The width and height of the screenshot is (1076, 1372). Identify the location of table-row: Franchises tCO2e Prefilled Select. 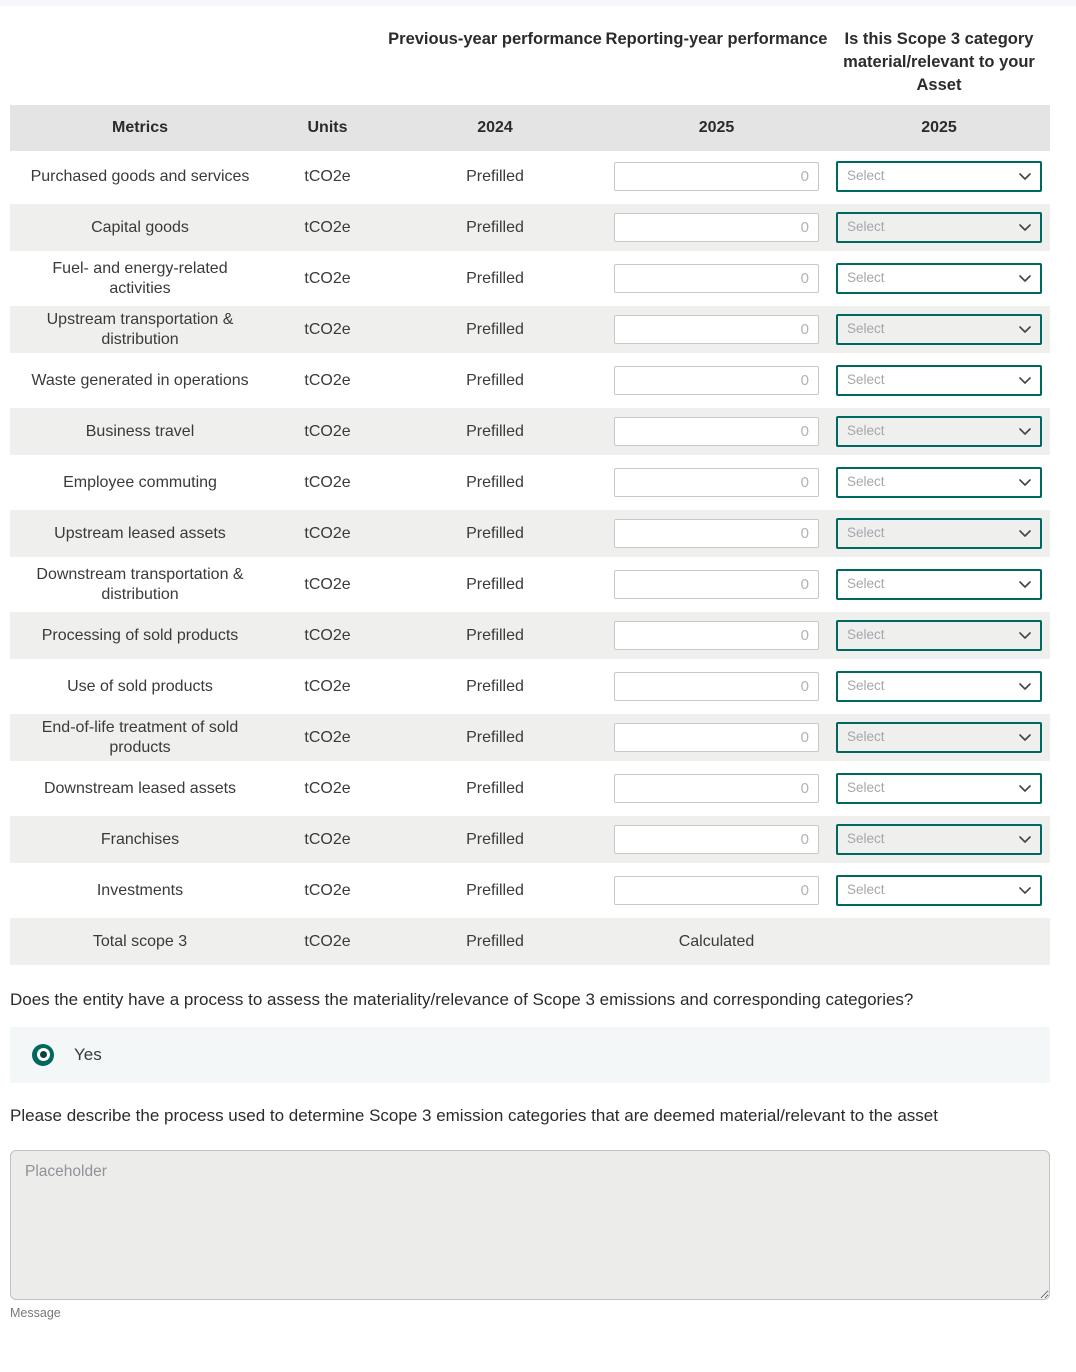
(530, 839).